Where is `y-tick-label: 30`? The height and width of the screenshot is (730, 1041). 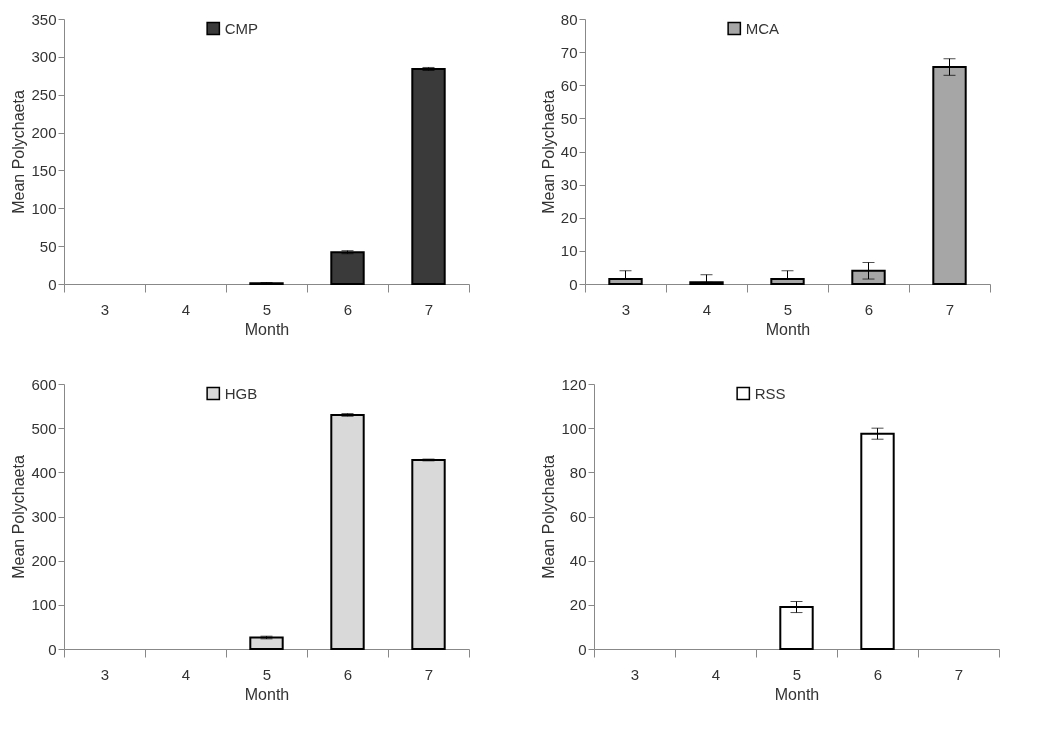 y-tick-label: 30 is located at coordinates (569, 185).